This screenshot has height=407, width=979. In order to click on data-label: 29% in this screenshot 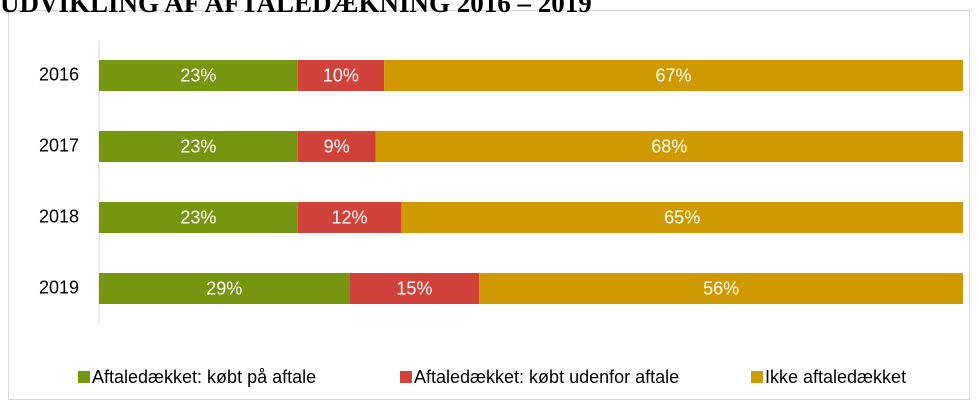, I will do `click(224, 288)`.